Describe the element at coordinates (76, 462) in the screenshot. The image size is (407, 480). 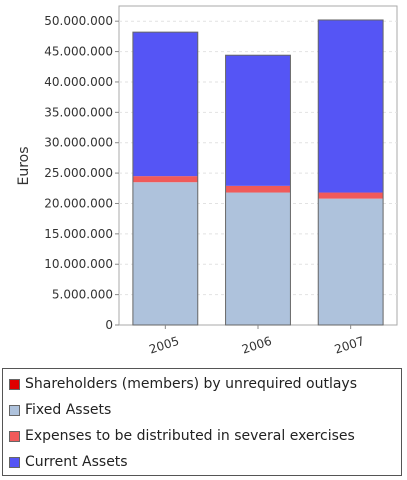
I see `legend-label: Current Assets` at that location.